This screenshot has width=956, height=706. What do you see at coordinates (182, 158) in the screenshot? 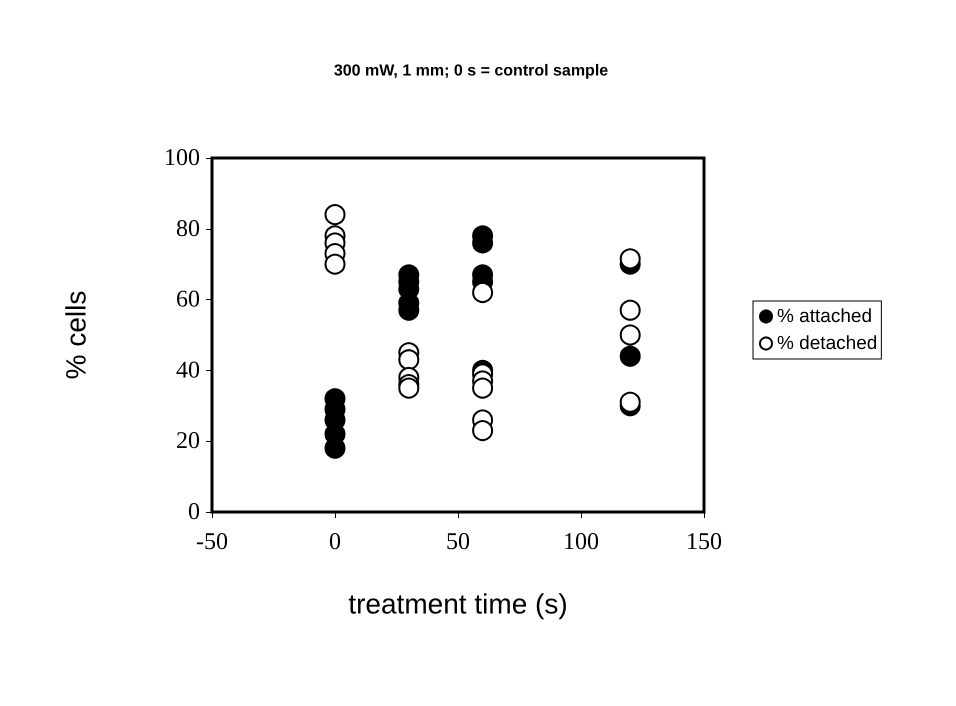
I see `y-tick-label: 100` at bounding box center [182, 158].